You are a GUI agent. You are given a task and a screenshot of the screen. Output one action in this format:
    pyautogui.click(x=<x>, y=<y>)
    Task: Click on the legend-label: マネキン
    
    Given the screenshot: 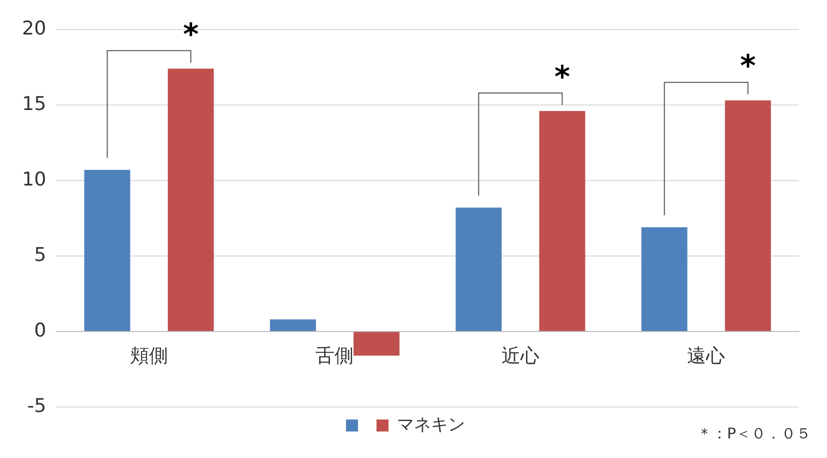 What is the action you would take?
    pyautogui.click(x=431, y=424)
    